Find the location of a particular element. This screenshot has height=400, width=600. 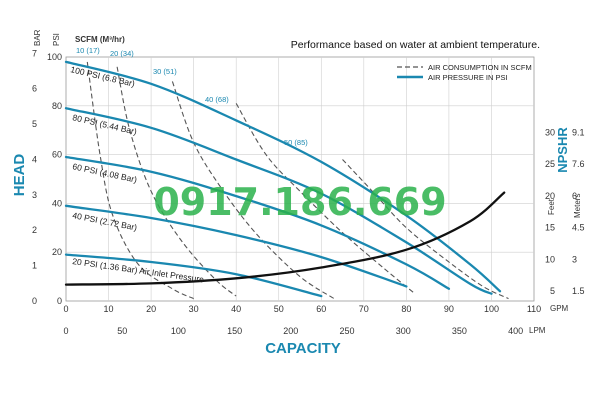

y-tick-label-bar: 5 is located at coordinates (34, 124).